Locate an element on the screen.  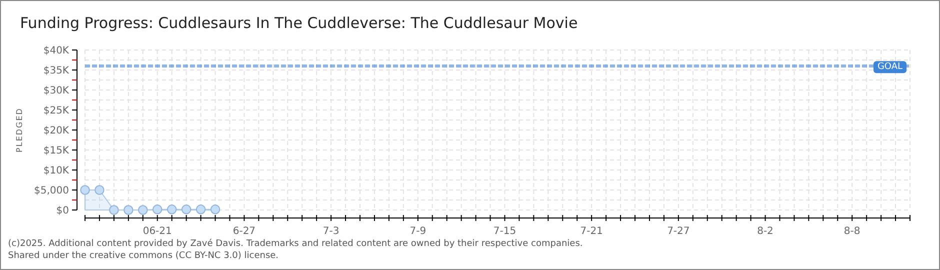
chart-title: Funding Progress: Cuddlesaurs In The Cuddleverse: The Cuddlesaur Movie is located at coordinates (299, 23).